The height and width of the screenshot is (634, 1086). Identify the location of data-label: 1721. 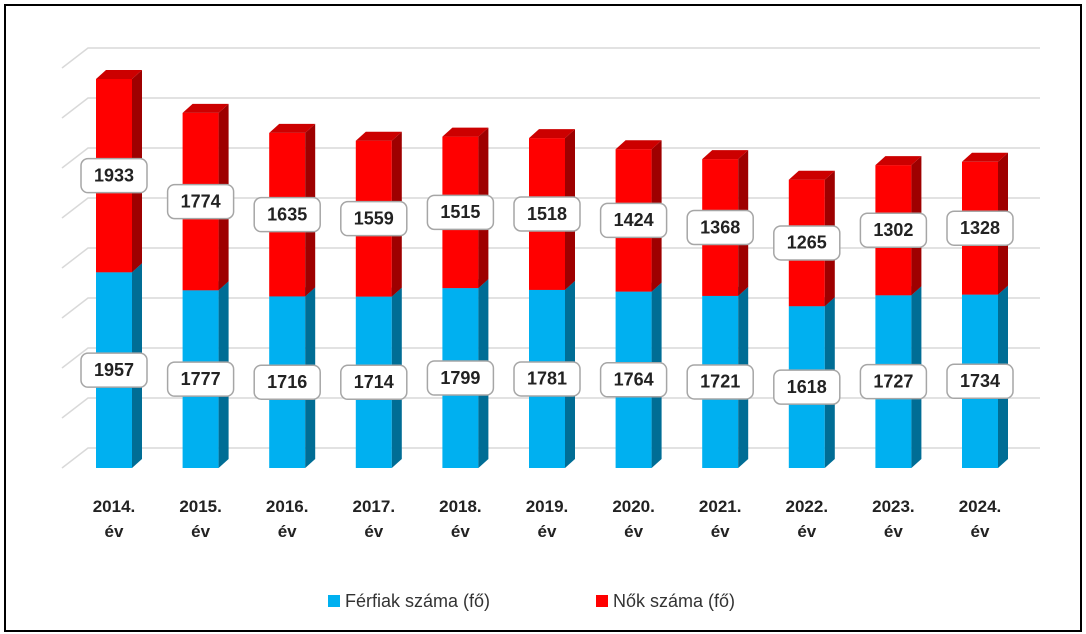
(720, 382).